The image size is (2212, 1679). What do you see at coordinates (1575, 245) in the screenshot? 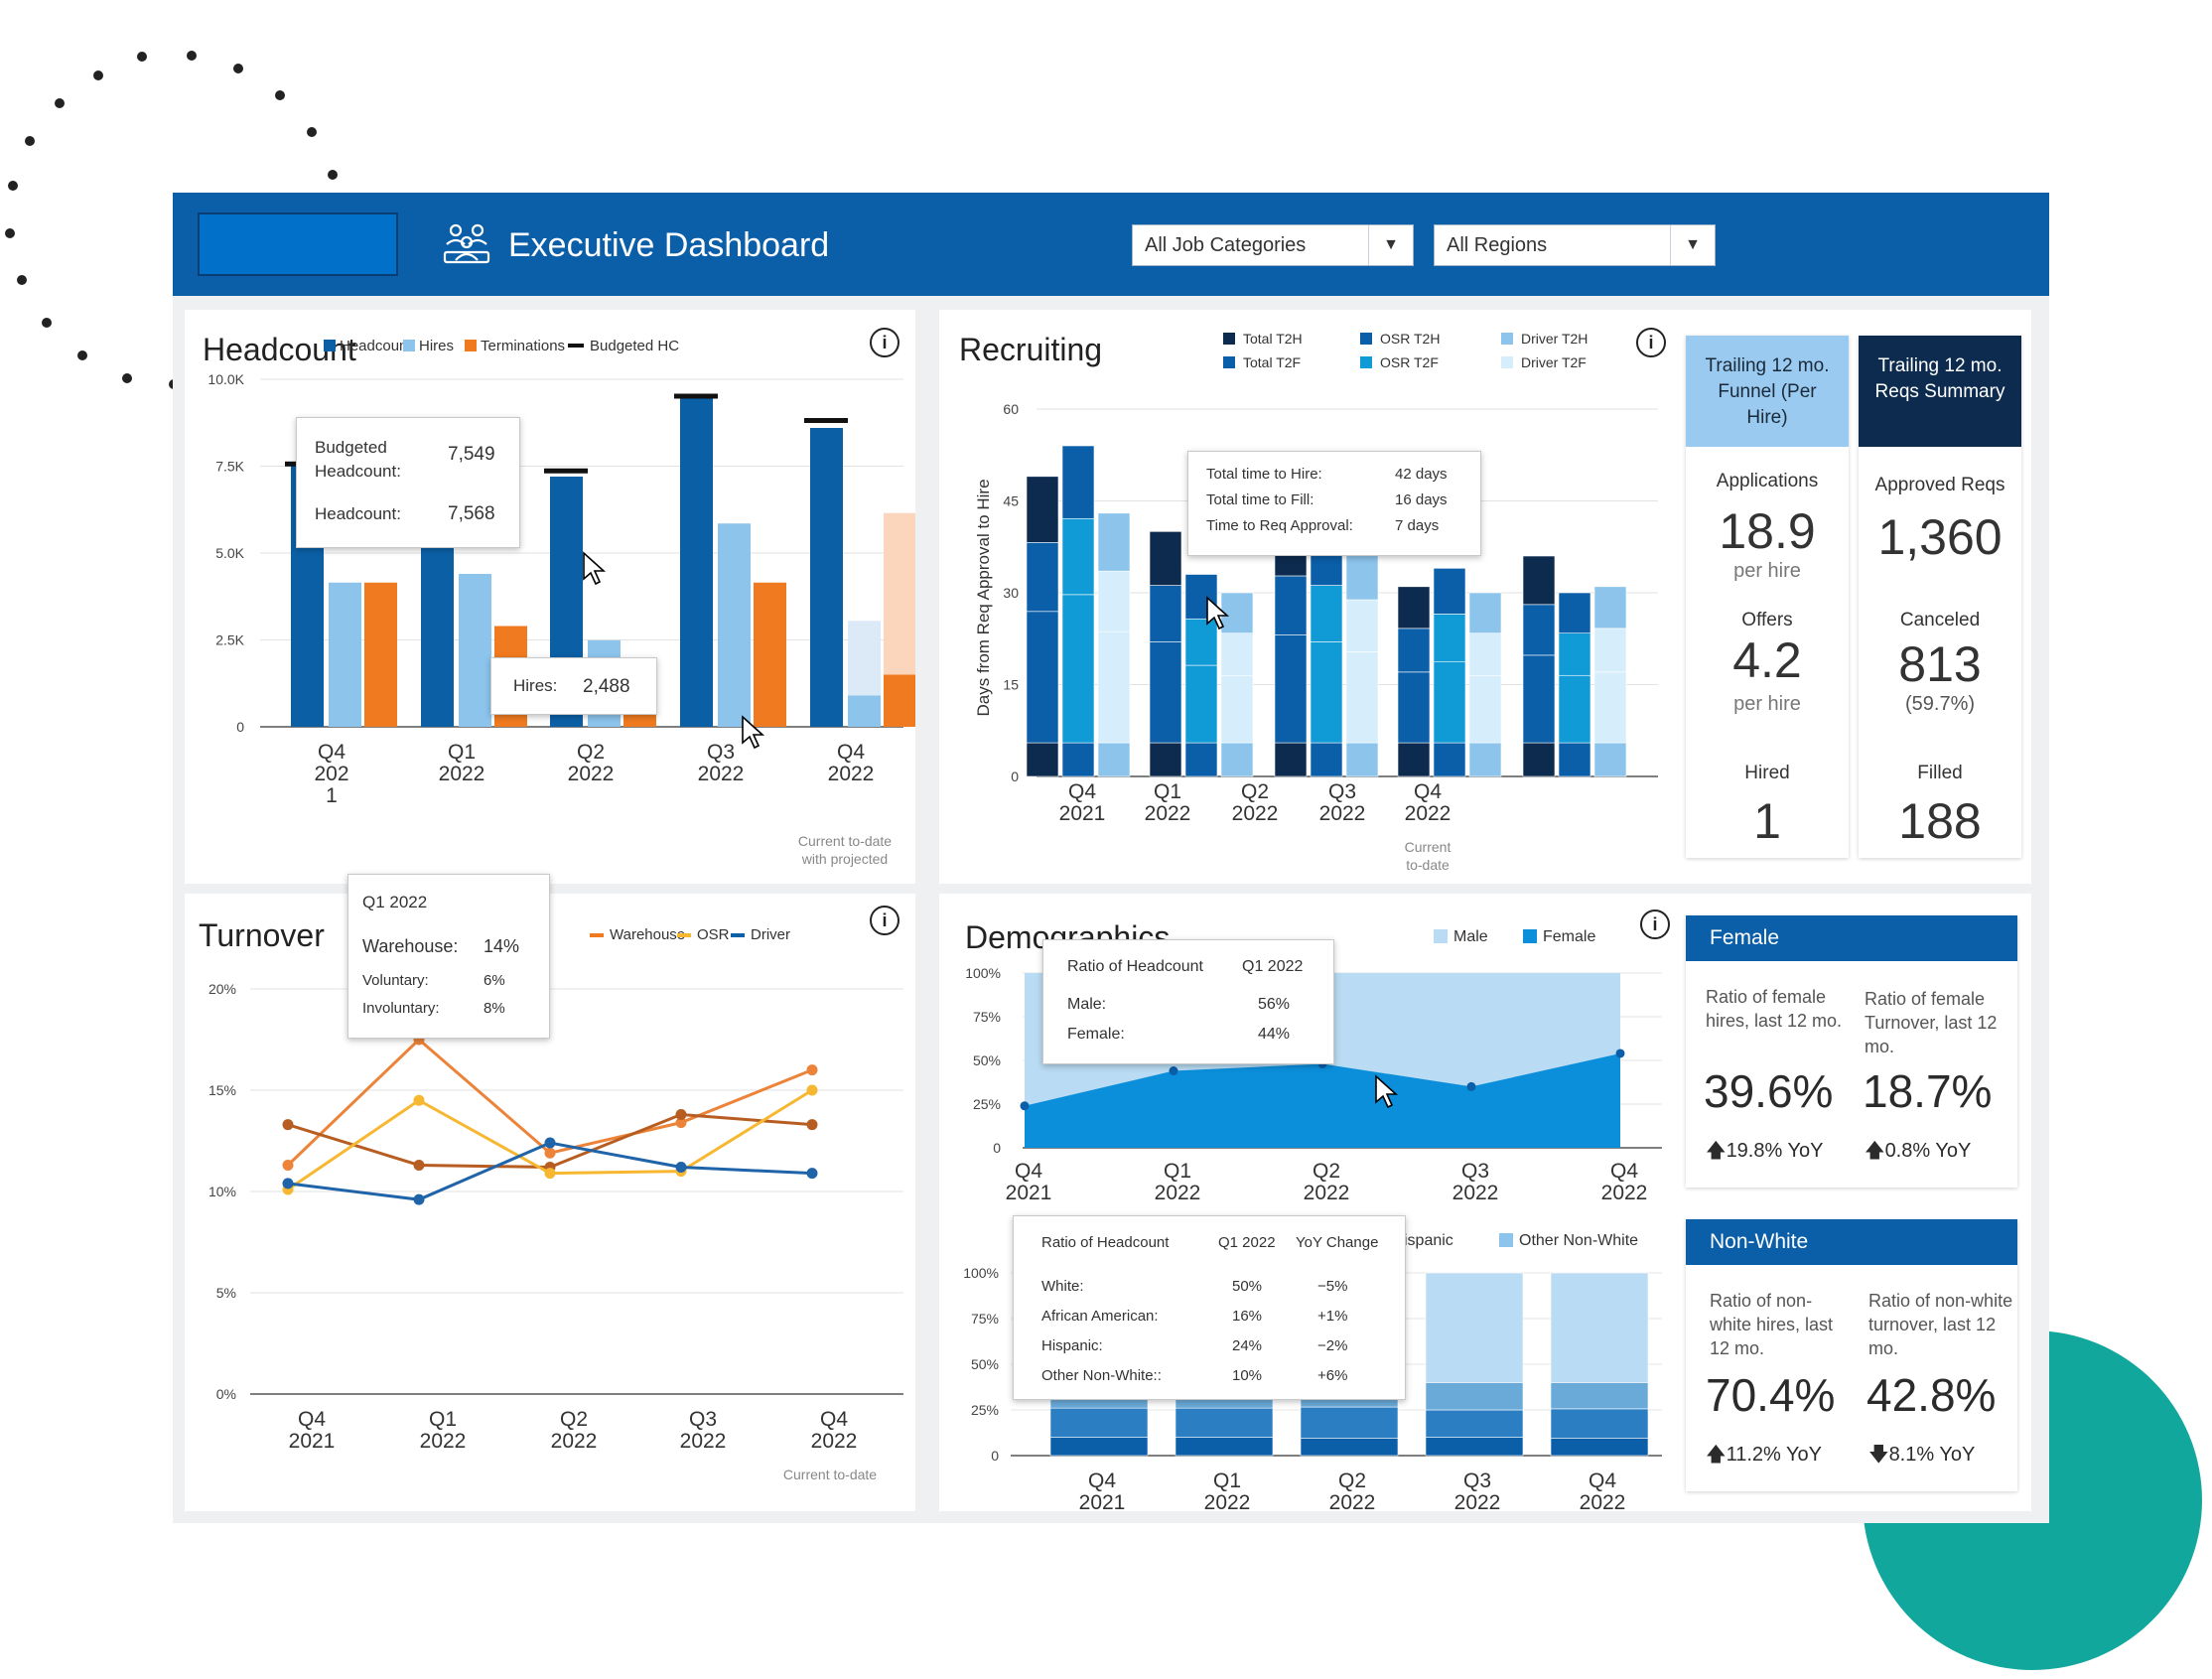
I see `region-dropdown: All Regions ▼` at bounding box center [1575, 245].